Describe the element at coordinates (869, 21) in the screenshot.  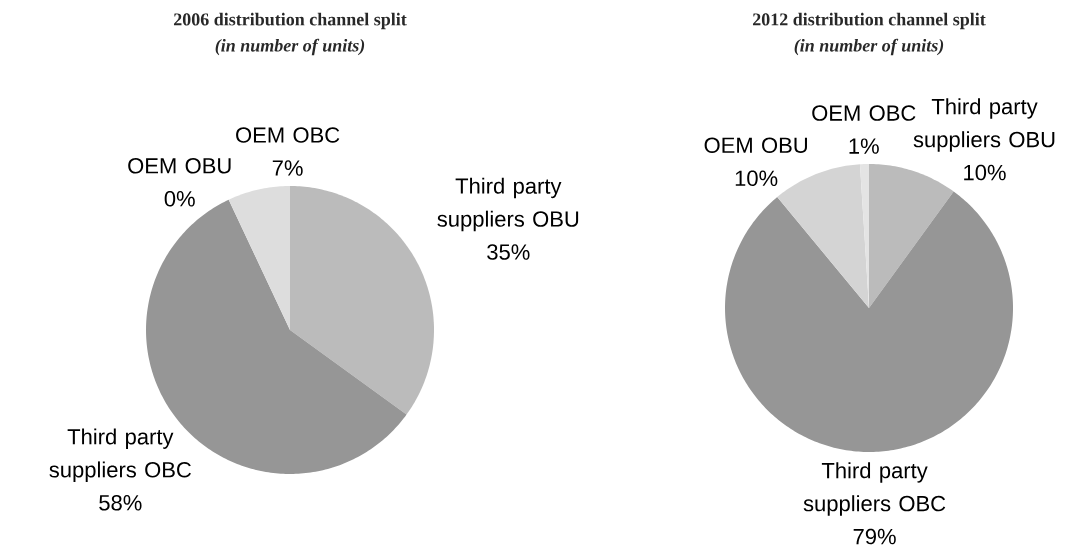
I see `chart-title: 2012 distribution channel split` at that location.